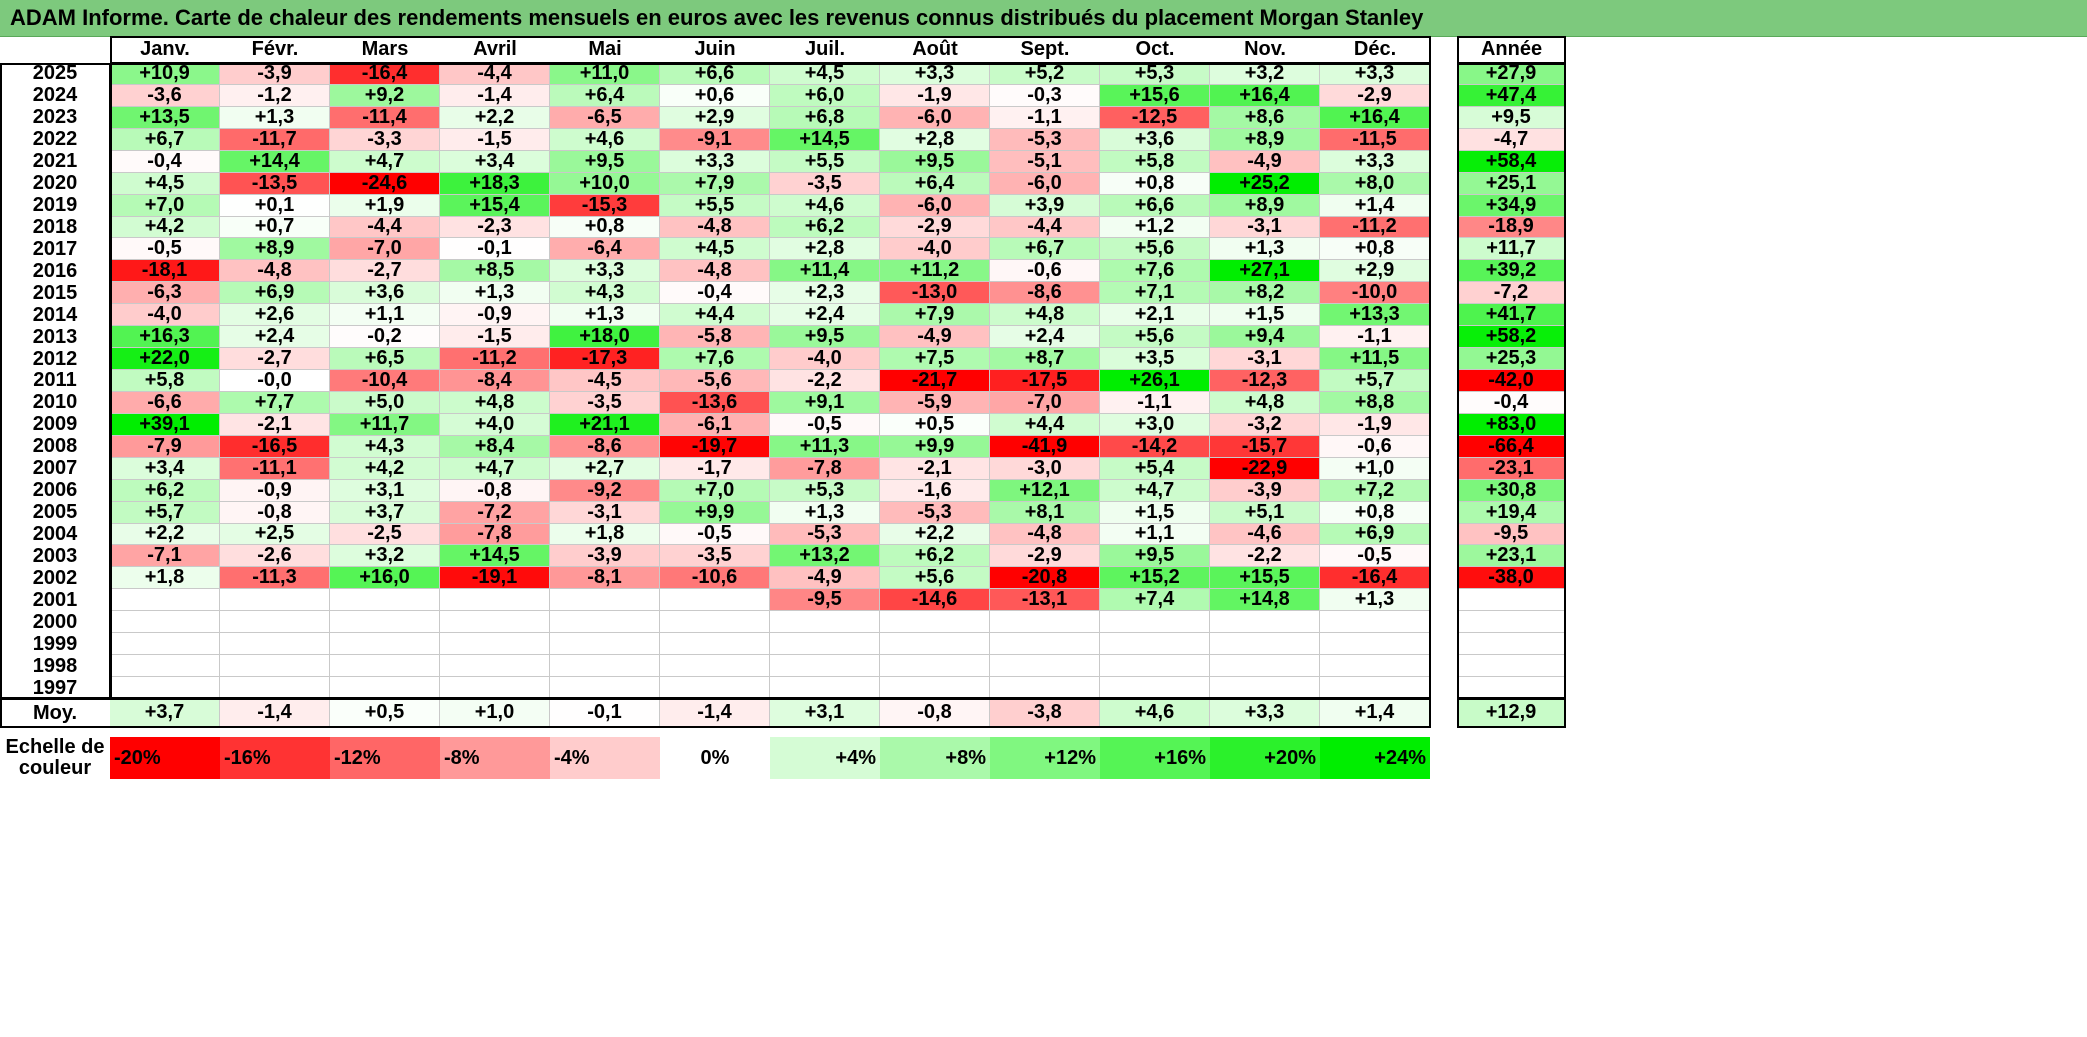 The height and width of the screenshot is (1037, 2087). I want to click on heatmap-cell: +3,0, so click(1155, 424).